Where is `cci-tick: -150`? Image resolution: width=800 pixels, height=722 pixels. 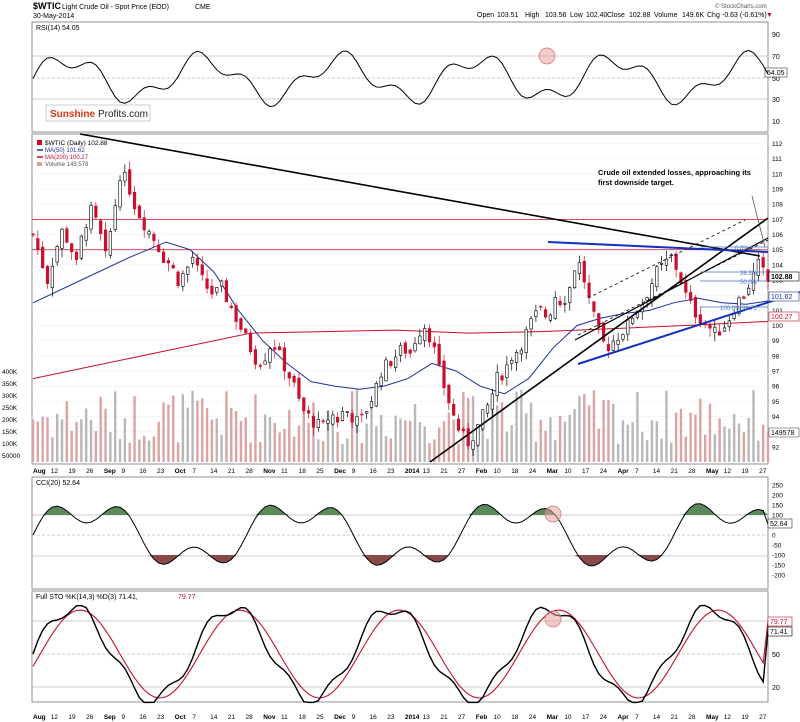 cci-tick: -150 is located at coordinates (778, 566).